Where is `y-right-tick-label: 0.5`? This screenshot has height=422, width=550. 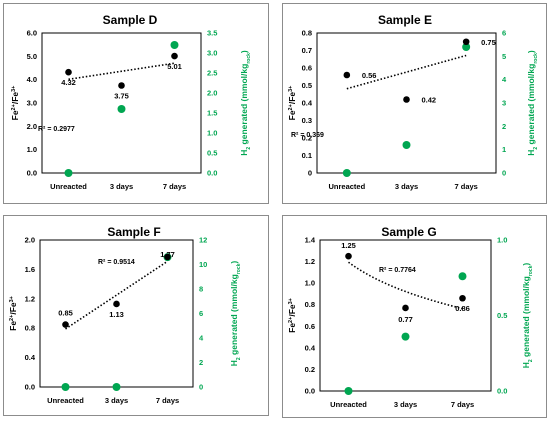
y-right-tick-label: 0.5 is located at coordinates (502, 315).